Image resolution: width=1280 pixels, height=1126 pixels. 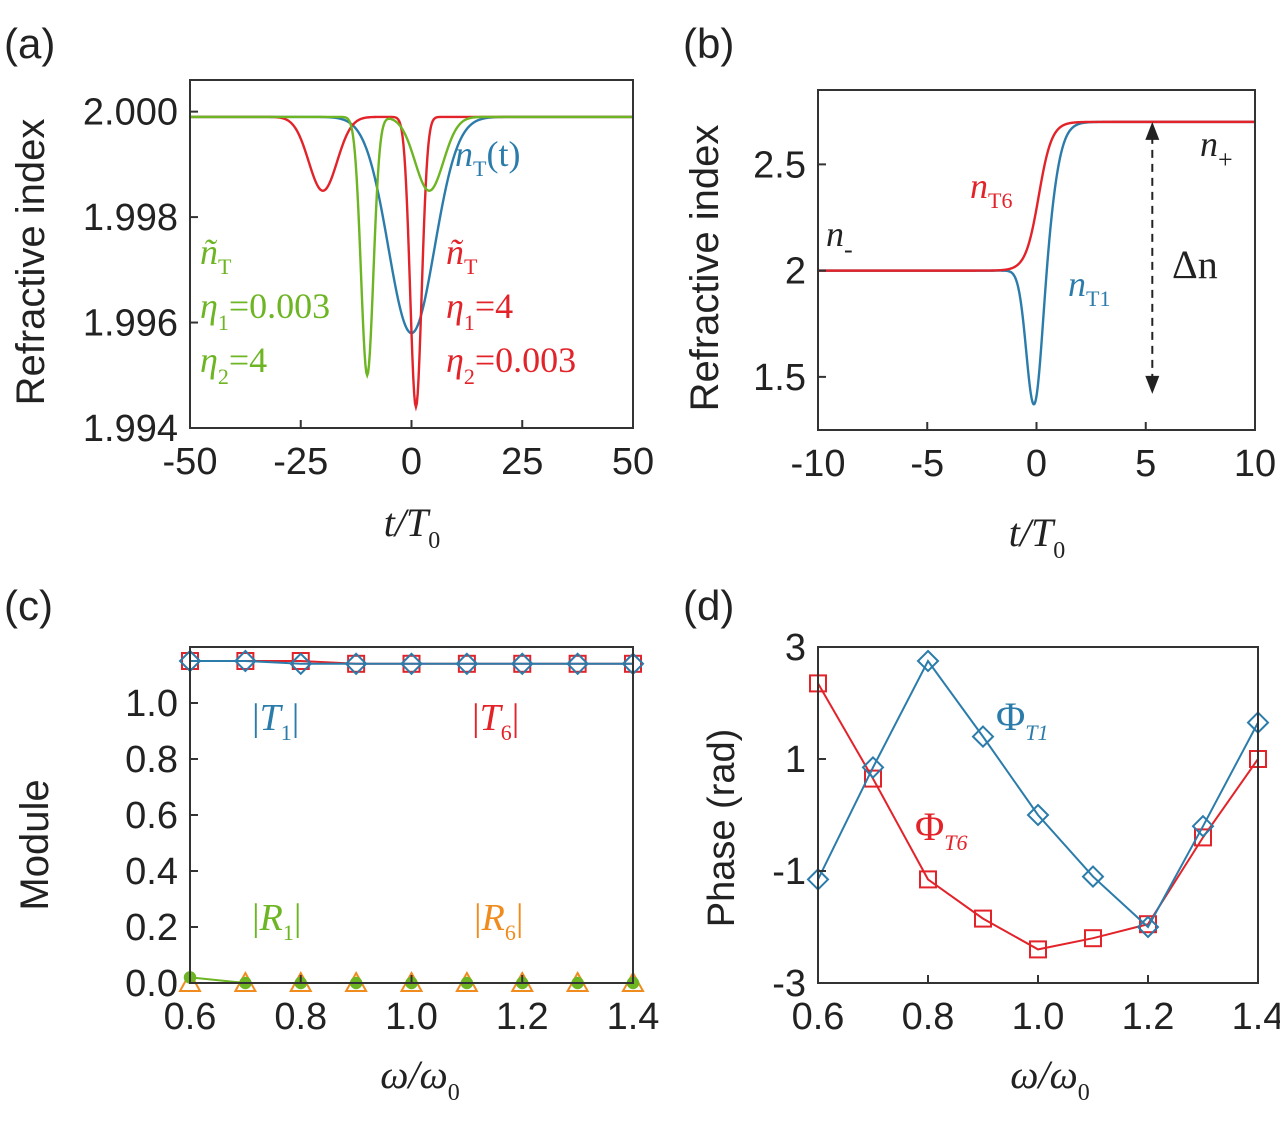 I want to click on y-tick-label: 2.5, so click(x=779, y=165).